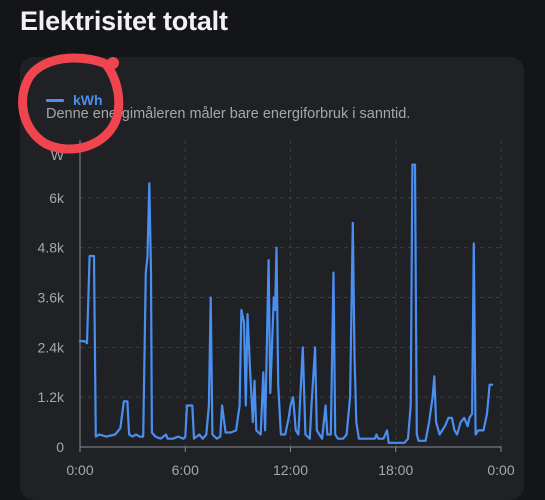 The height and width of the screenshot is (500, 545). What do you see at coordinates (51, 397) in the screenshot?
I see `y-tick-label: 1.2k` at bounding box center [51, 397].